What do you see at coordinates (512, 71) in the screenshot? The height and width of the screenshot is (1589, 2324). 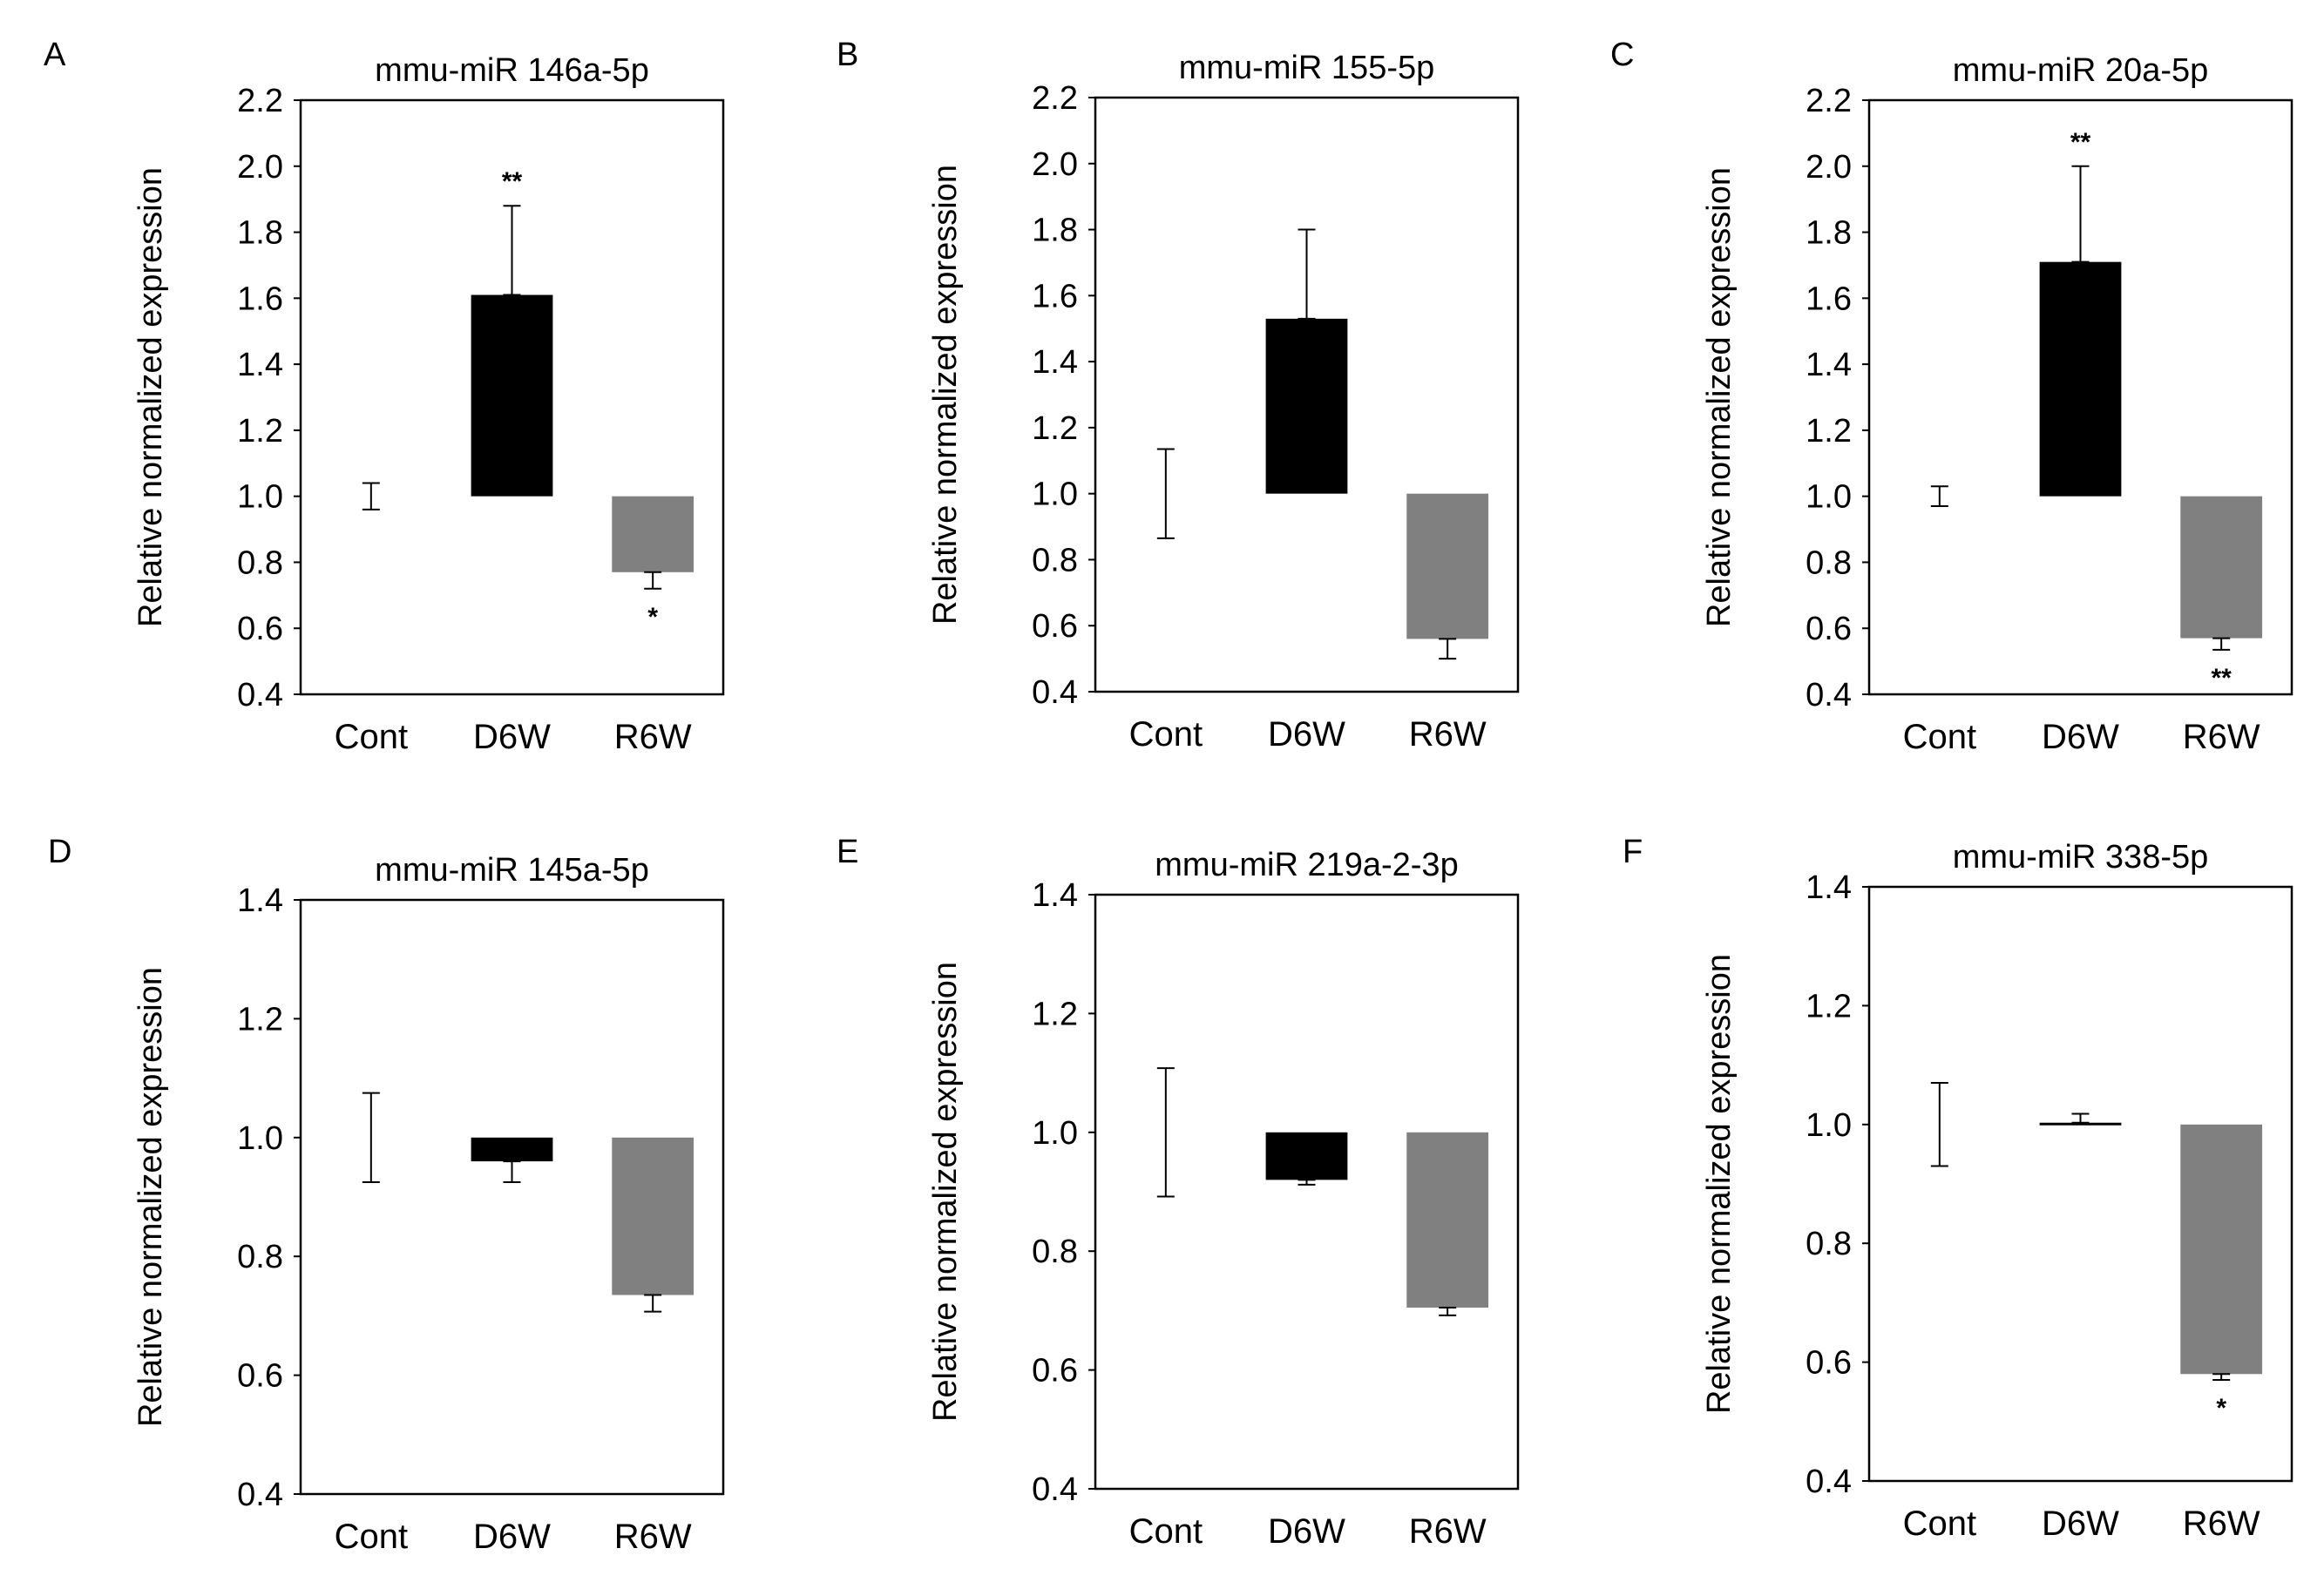 I see `chart-title: mmu-miR 146a-5p` at bounding box center [512, 71].